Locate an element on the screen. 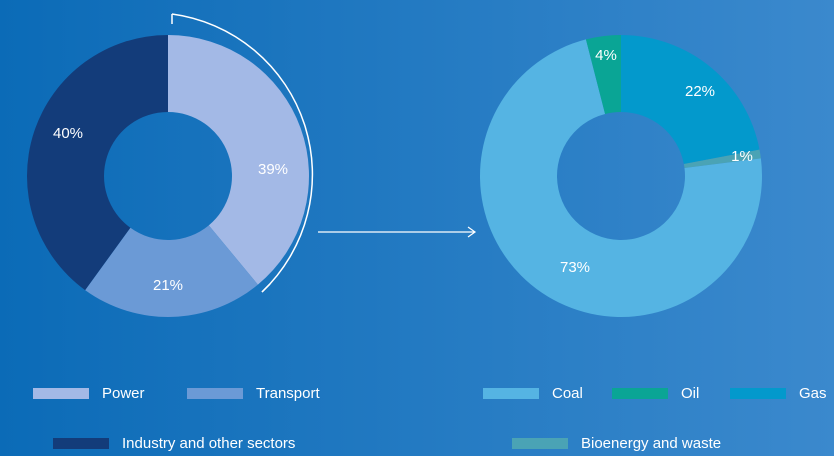 The image size is (834, 456). bracket is located at coordinates (242, 153).